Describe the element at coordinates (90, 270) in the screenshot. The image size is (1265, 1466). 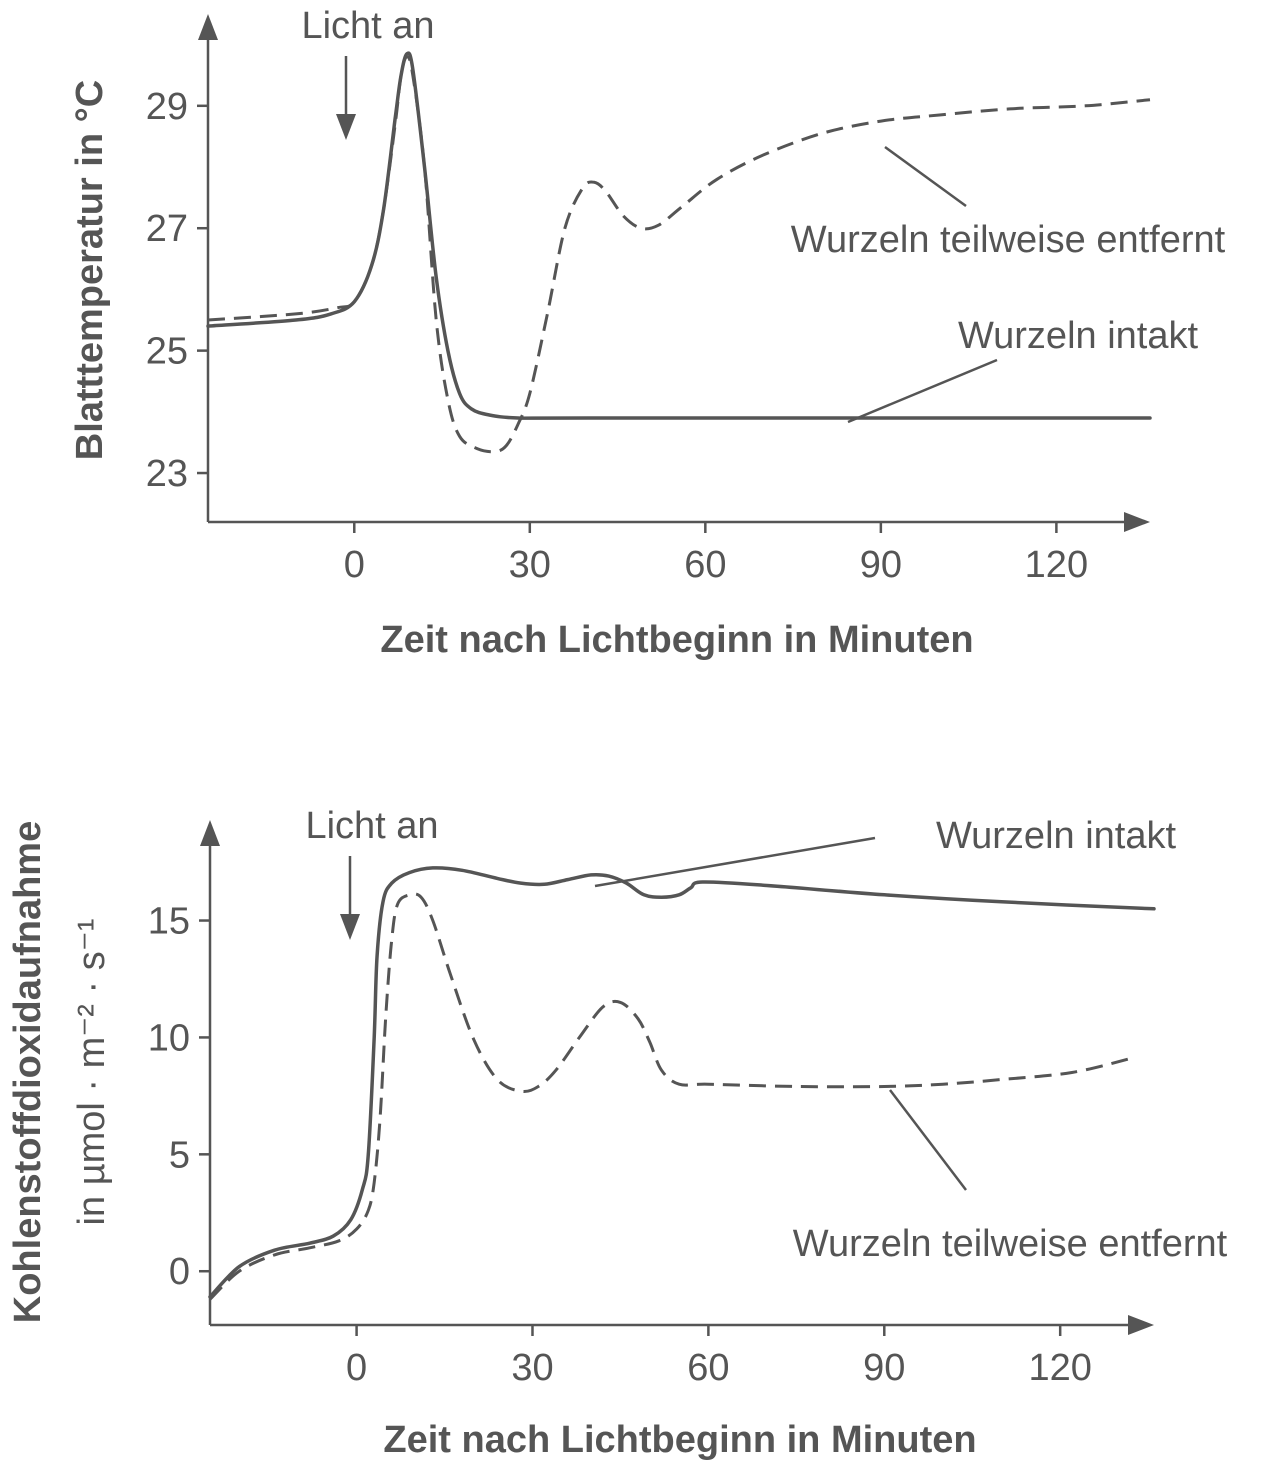
I see `y-axis-title: Blatttemperatur in °C` at that location.